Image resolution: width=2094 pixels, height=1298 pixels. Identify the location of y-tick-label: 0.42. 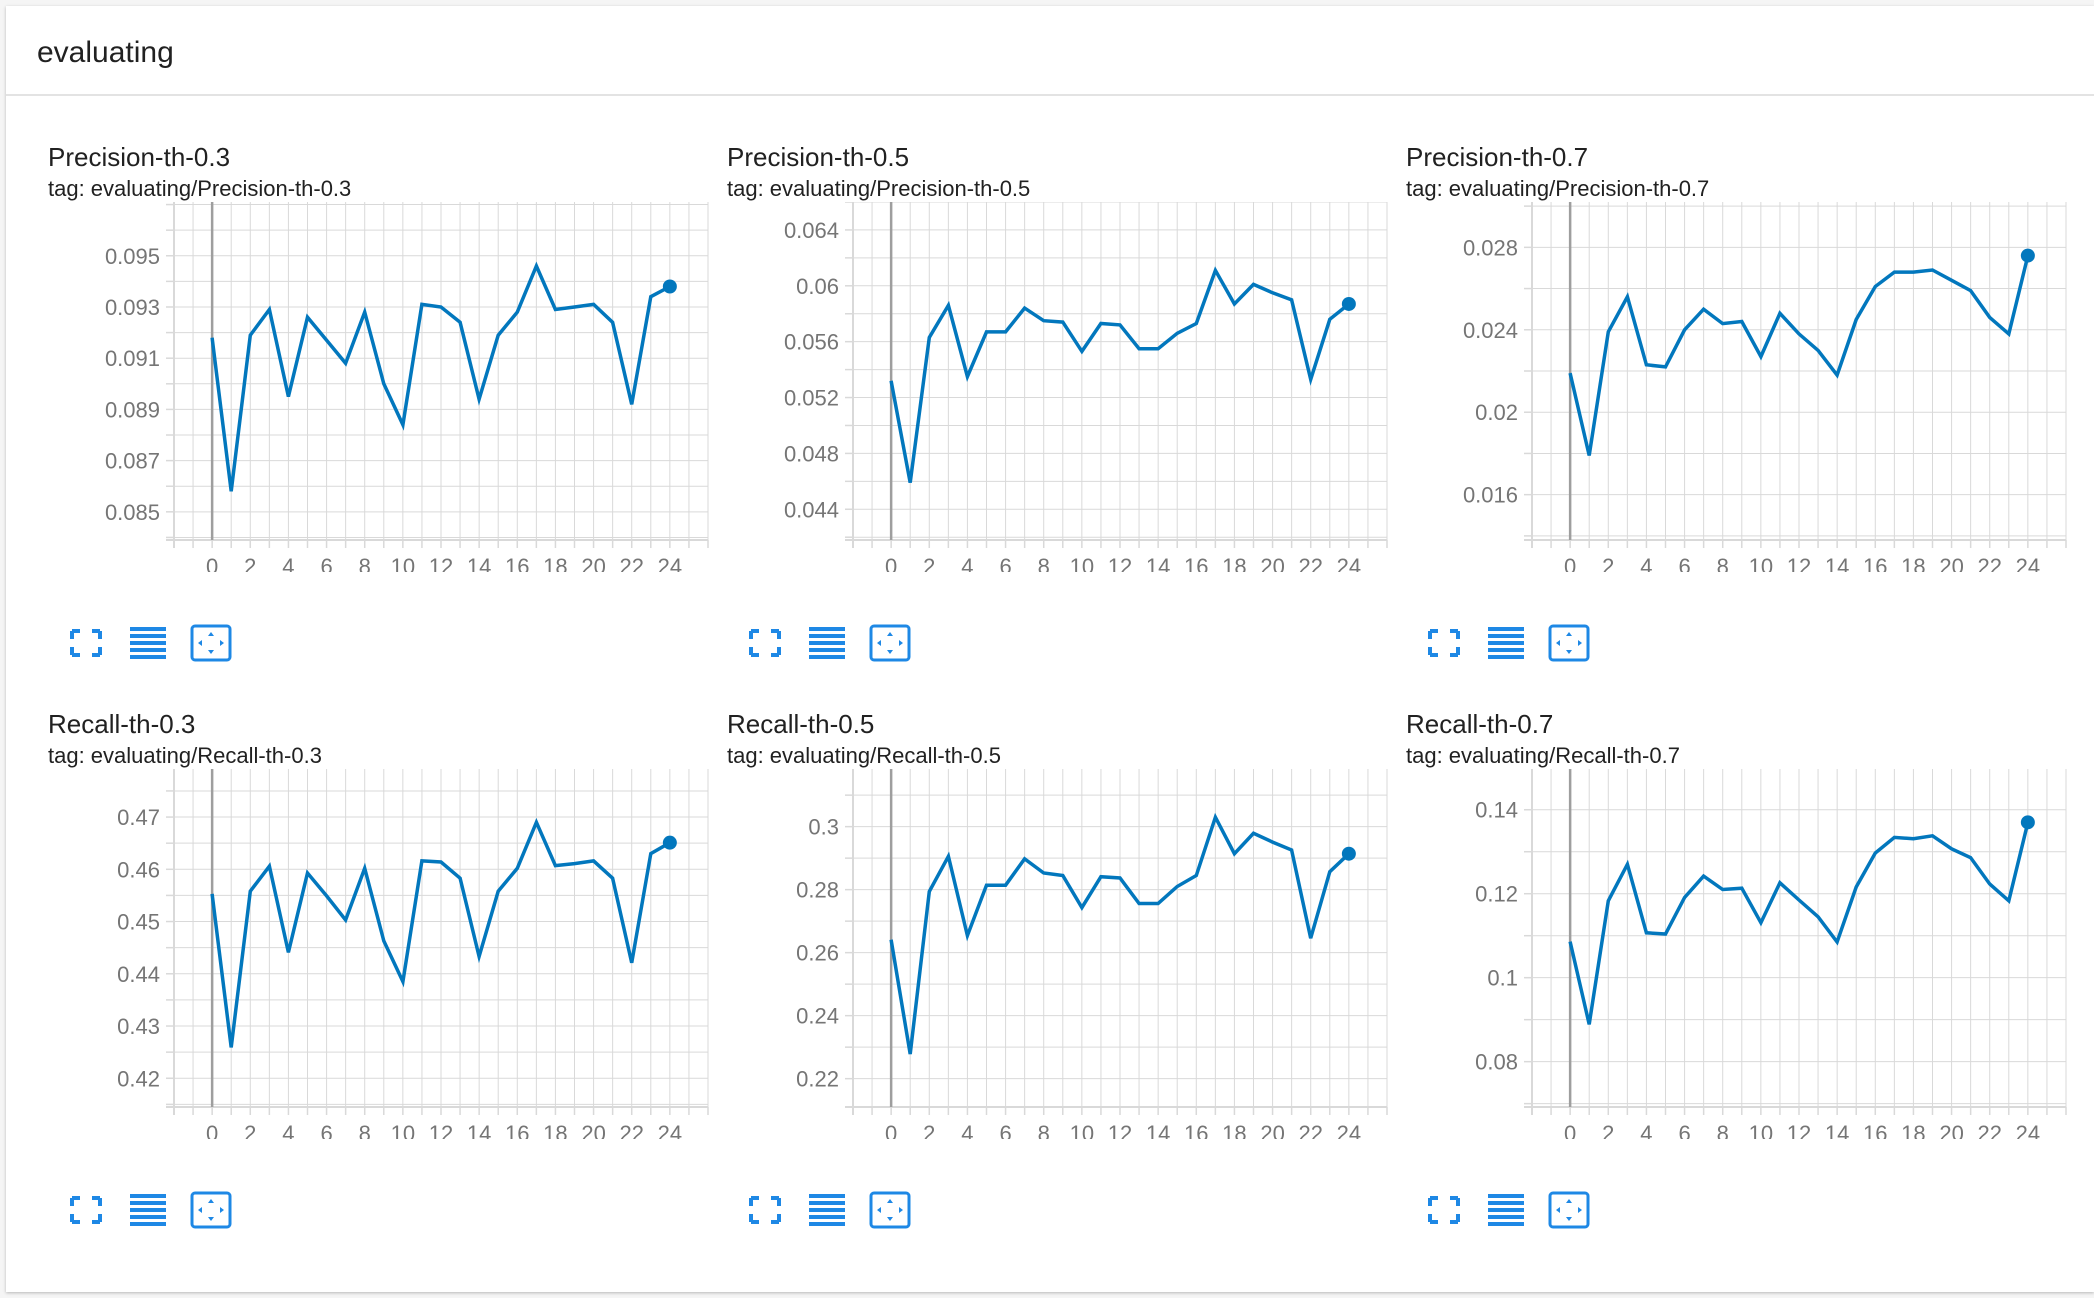
(138, 1078).